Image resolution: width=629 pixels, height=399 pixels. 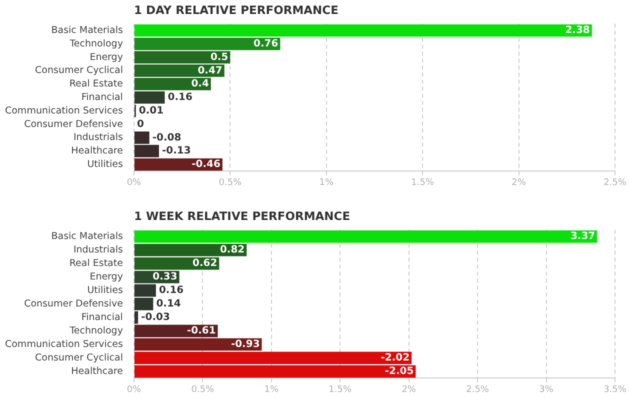 I want to click on data-label: -0.46, so click(x=206, y=164).